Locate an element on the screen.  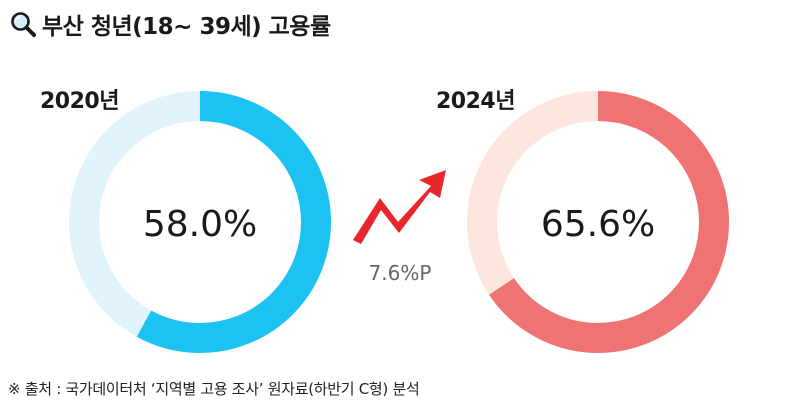
value-label-2024: 65.6% is located at coordinates (598, 224).